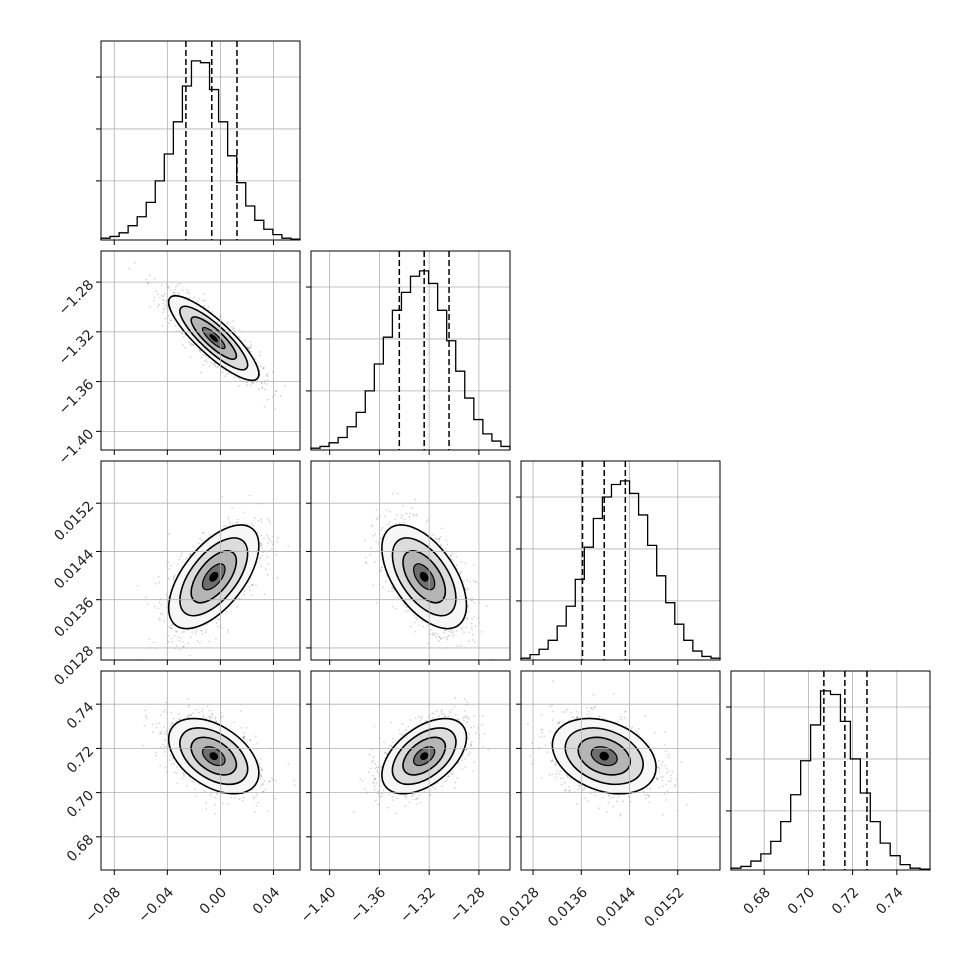  I want to click on y-tick-label: −1.36, so click(77, 398).